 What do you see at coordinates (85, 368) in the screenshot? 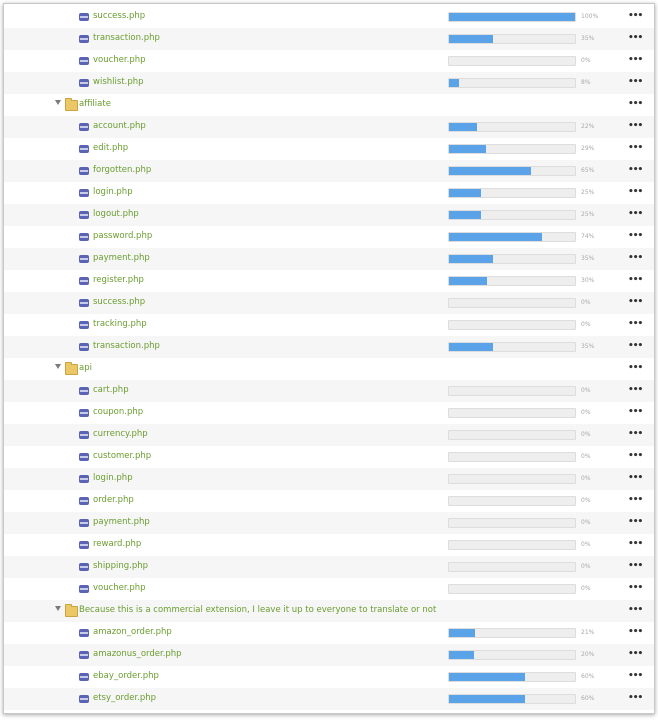
I see `folder-name-link: api` at bounding box center [85, 368].